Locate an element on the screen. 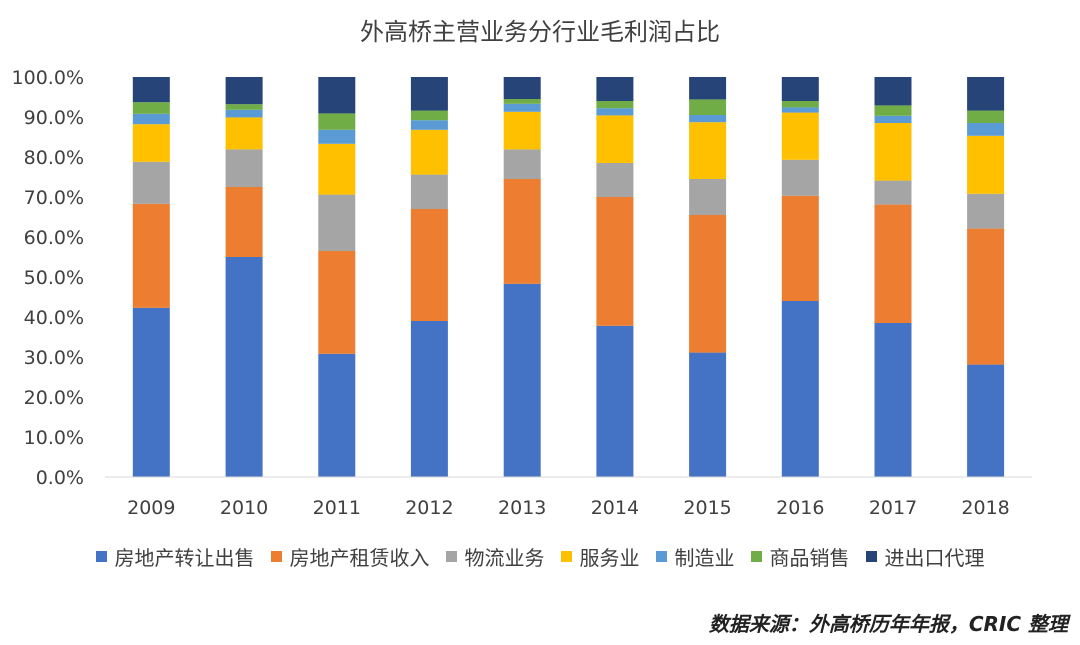 This screenshot has height=645, width=1080. x-tick-label: 2014 is located at coordinates (615, 508).